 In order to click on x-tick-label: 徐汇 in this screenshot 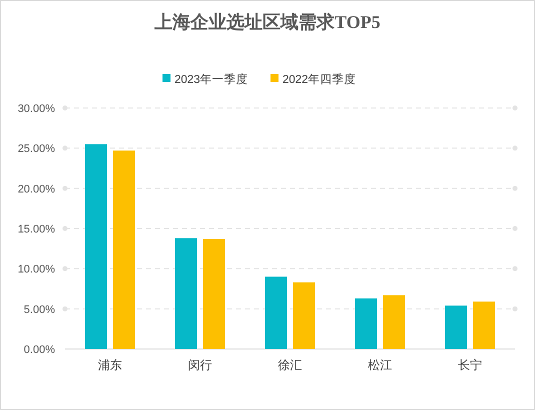, I will do `click(290, 365)`.